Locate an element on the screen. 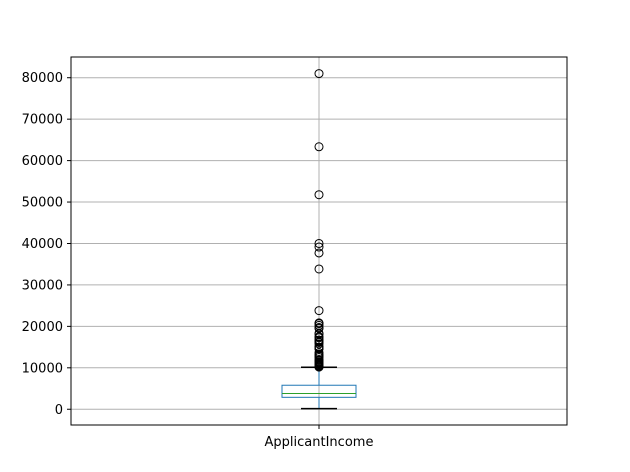 The height and width of the screenshot is (472, 630). interquartile-box is located at coordinates (319, 391).